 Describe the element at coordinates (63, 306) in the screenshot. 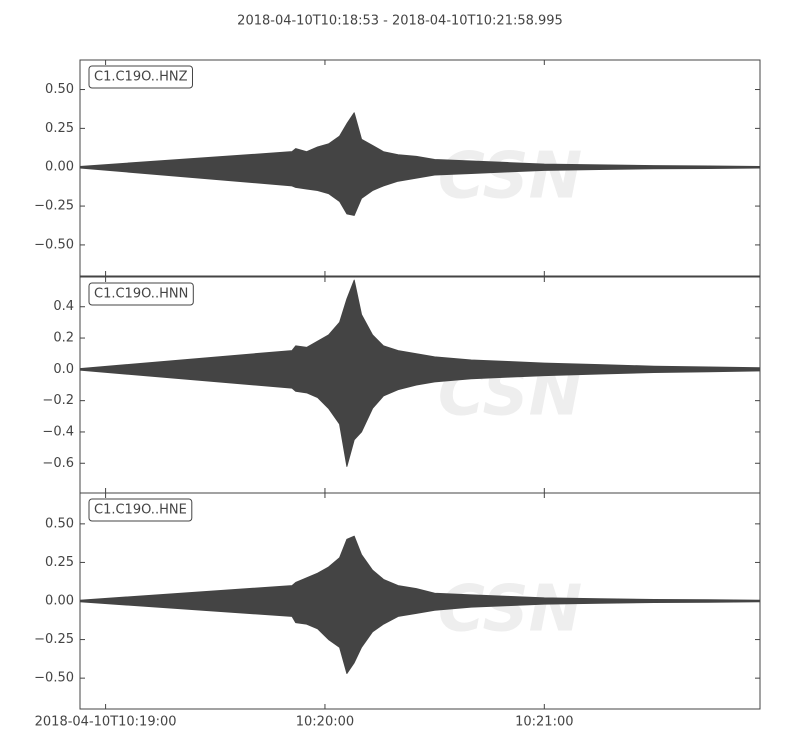

I see `y-tick-label: 0.4` at that location.